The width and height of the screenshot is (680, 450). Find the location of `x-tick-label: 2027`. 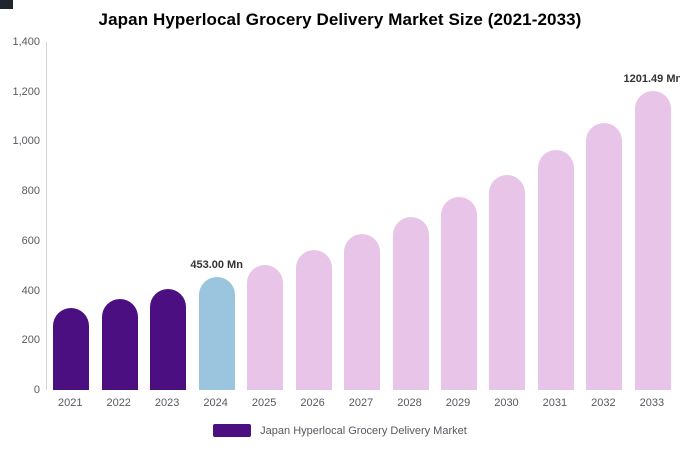

x-tick-label: 2027 is located at coordinates (361, 403).